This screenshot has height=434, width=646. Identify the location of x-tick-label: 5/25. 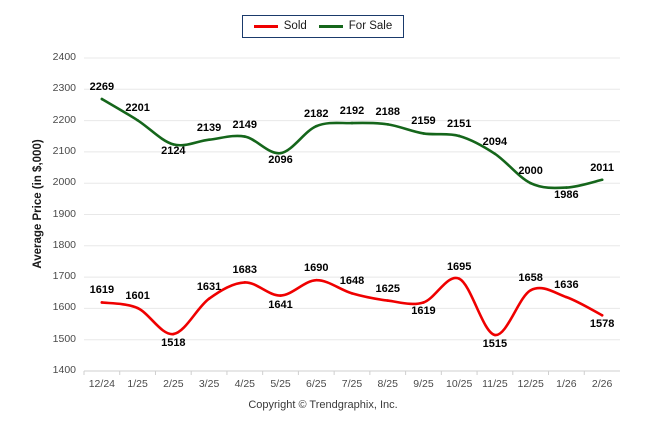
(280, 384).